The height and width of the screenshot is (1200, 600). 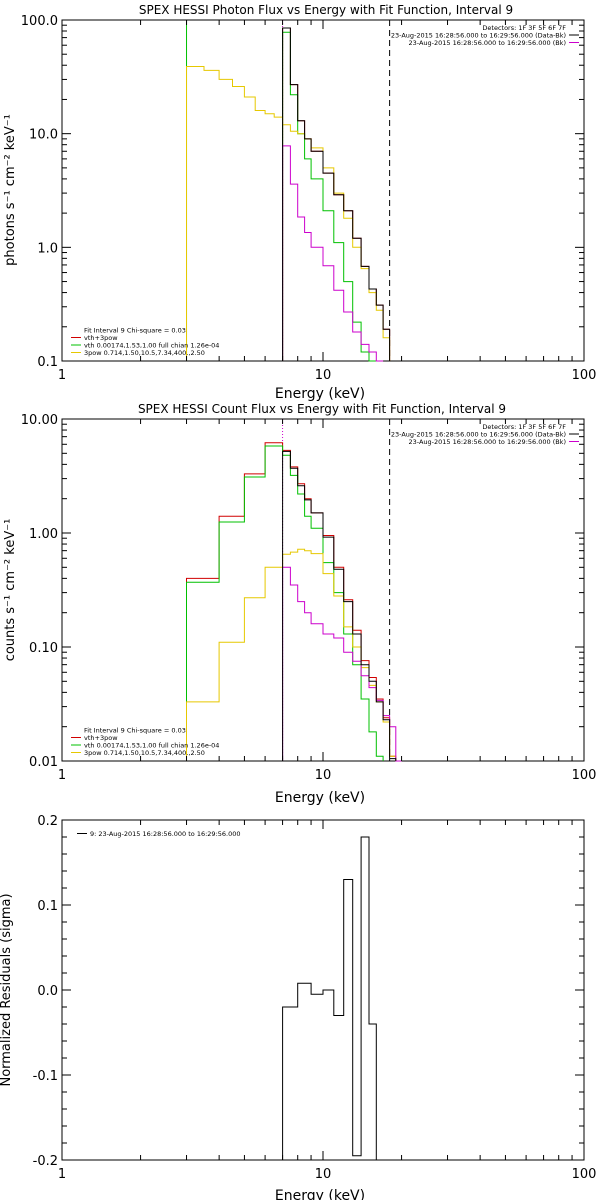 What do you see at coordinates (323, 1174) in the screenshot?
I see `residuals-x-tick-label-1: 10` at bounding box center [323, 1174].